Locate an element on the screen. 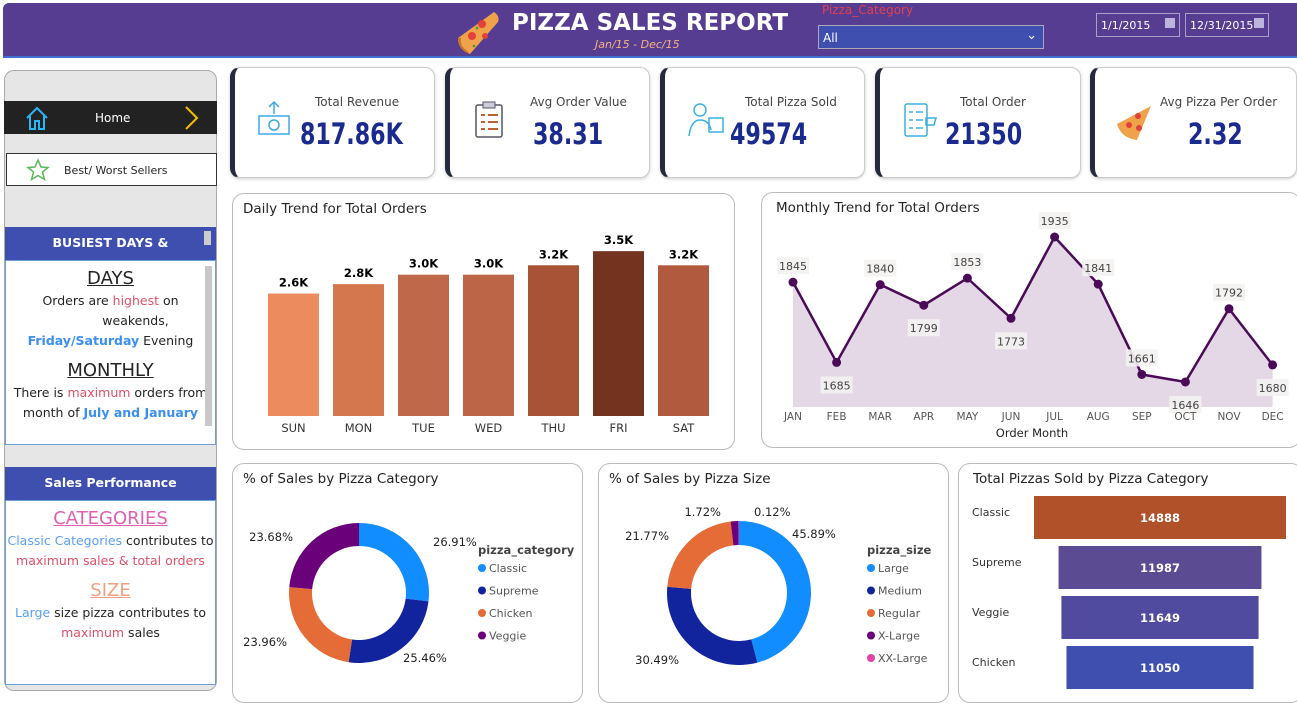 The width and height of the screenshot is (1297, 704). bar-sun is located at coordinates (293, 354).